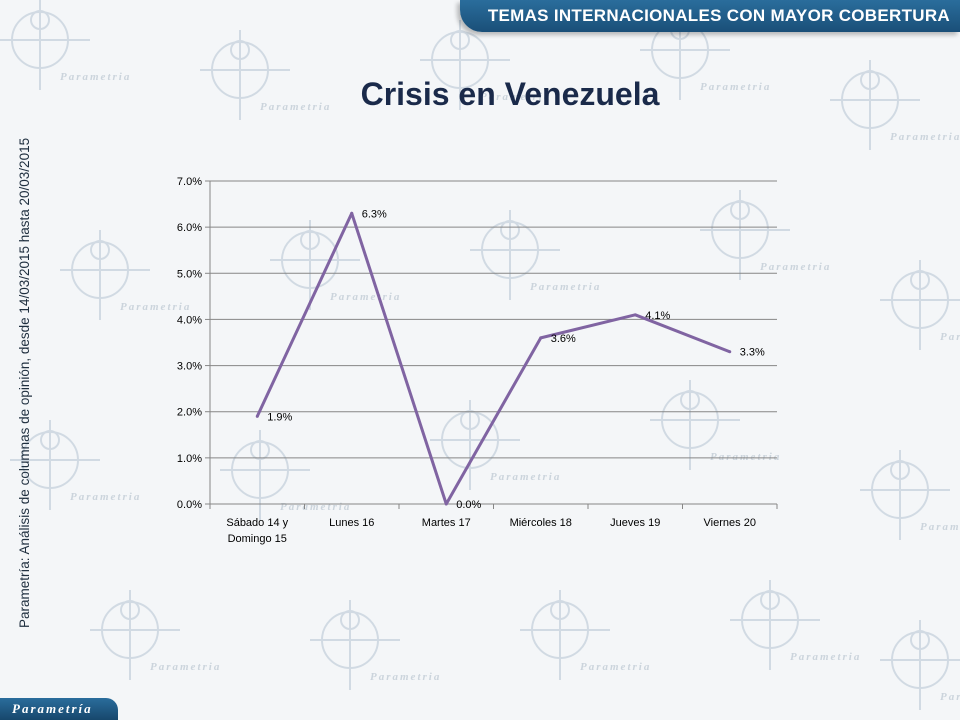 The width and height of the screenshot is (960, 720). Describe the element at coordinates (657, 316) in the screenshot. I see `data-label: 4.1%` at that location.